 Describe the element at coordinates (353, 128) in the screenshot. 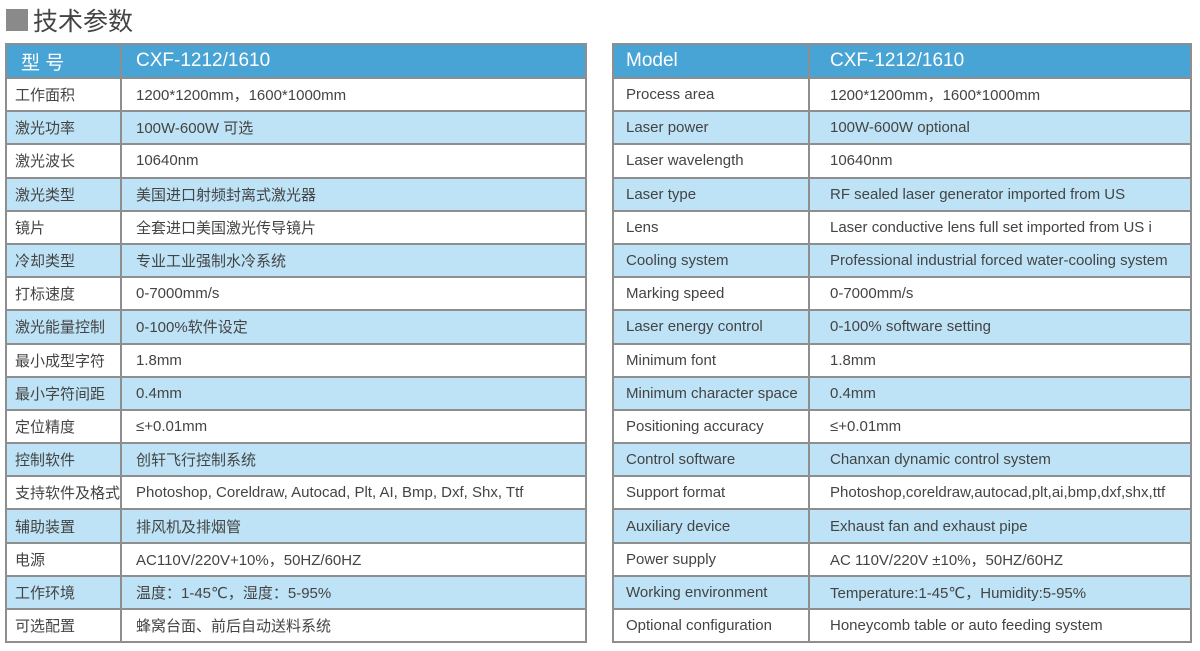

I see `spec-value: 100W-600W 可选` at that location.